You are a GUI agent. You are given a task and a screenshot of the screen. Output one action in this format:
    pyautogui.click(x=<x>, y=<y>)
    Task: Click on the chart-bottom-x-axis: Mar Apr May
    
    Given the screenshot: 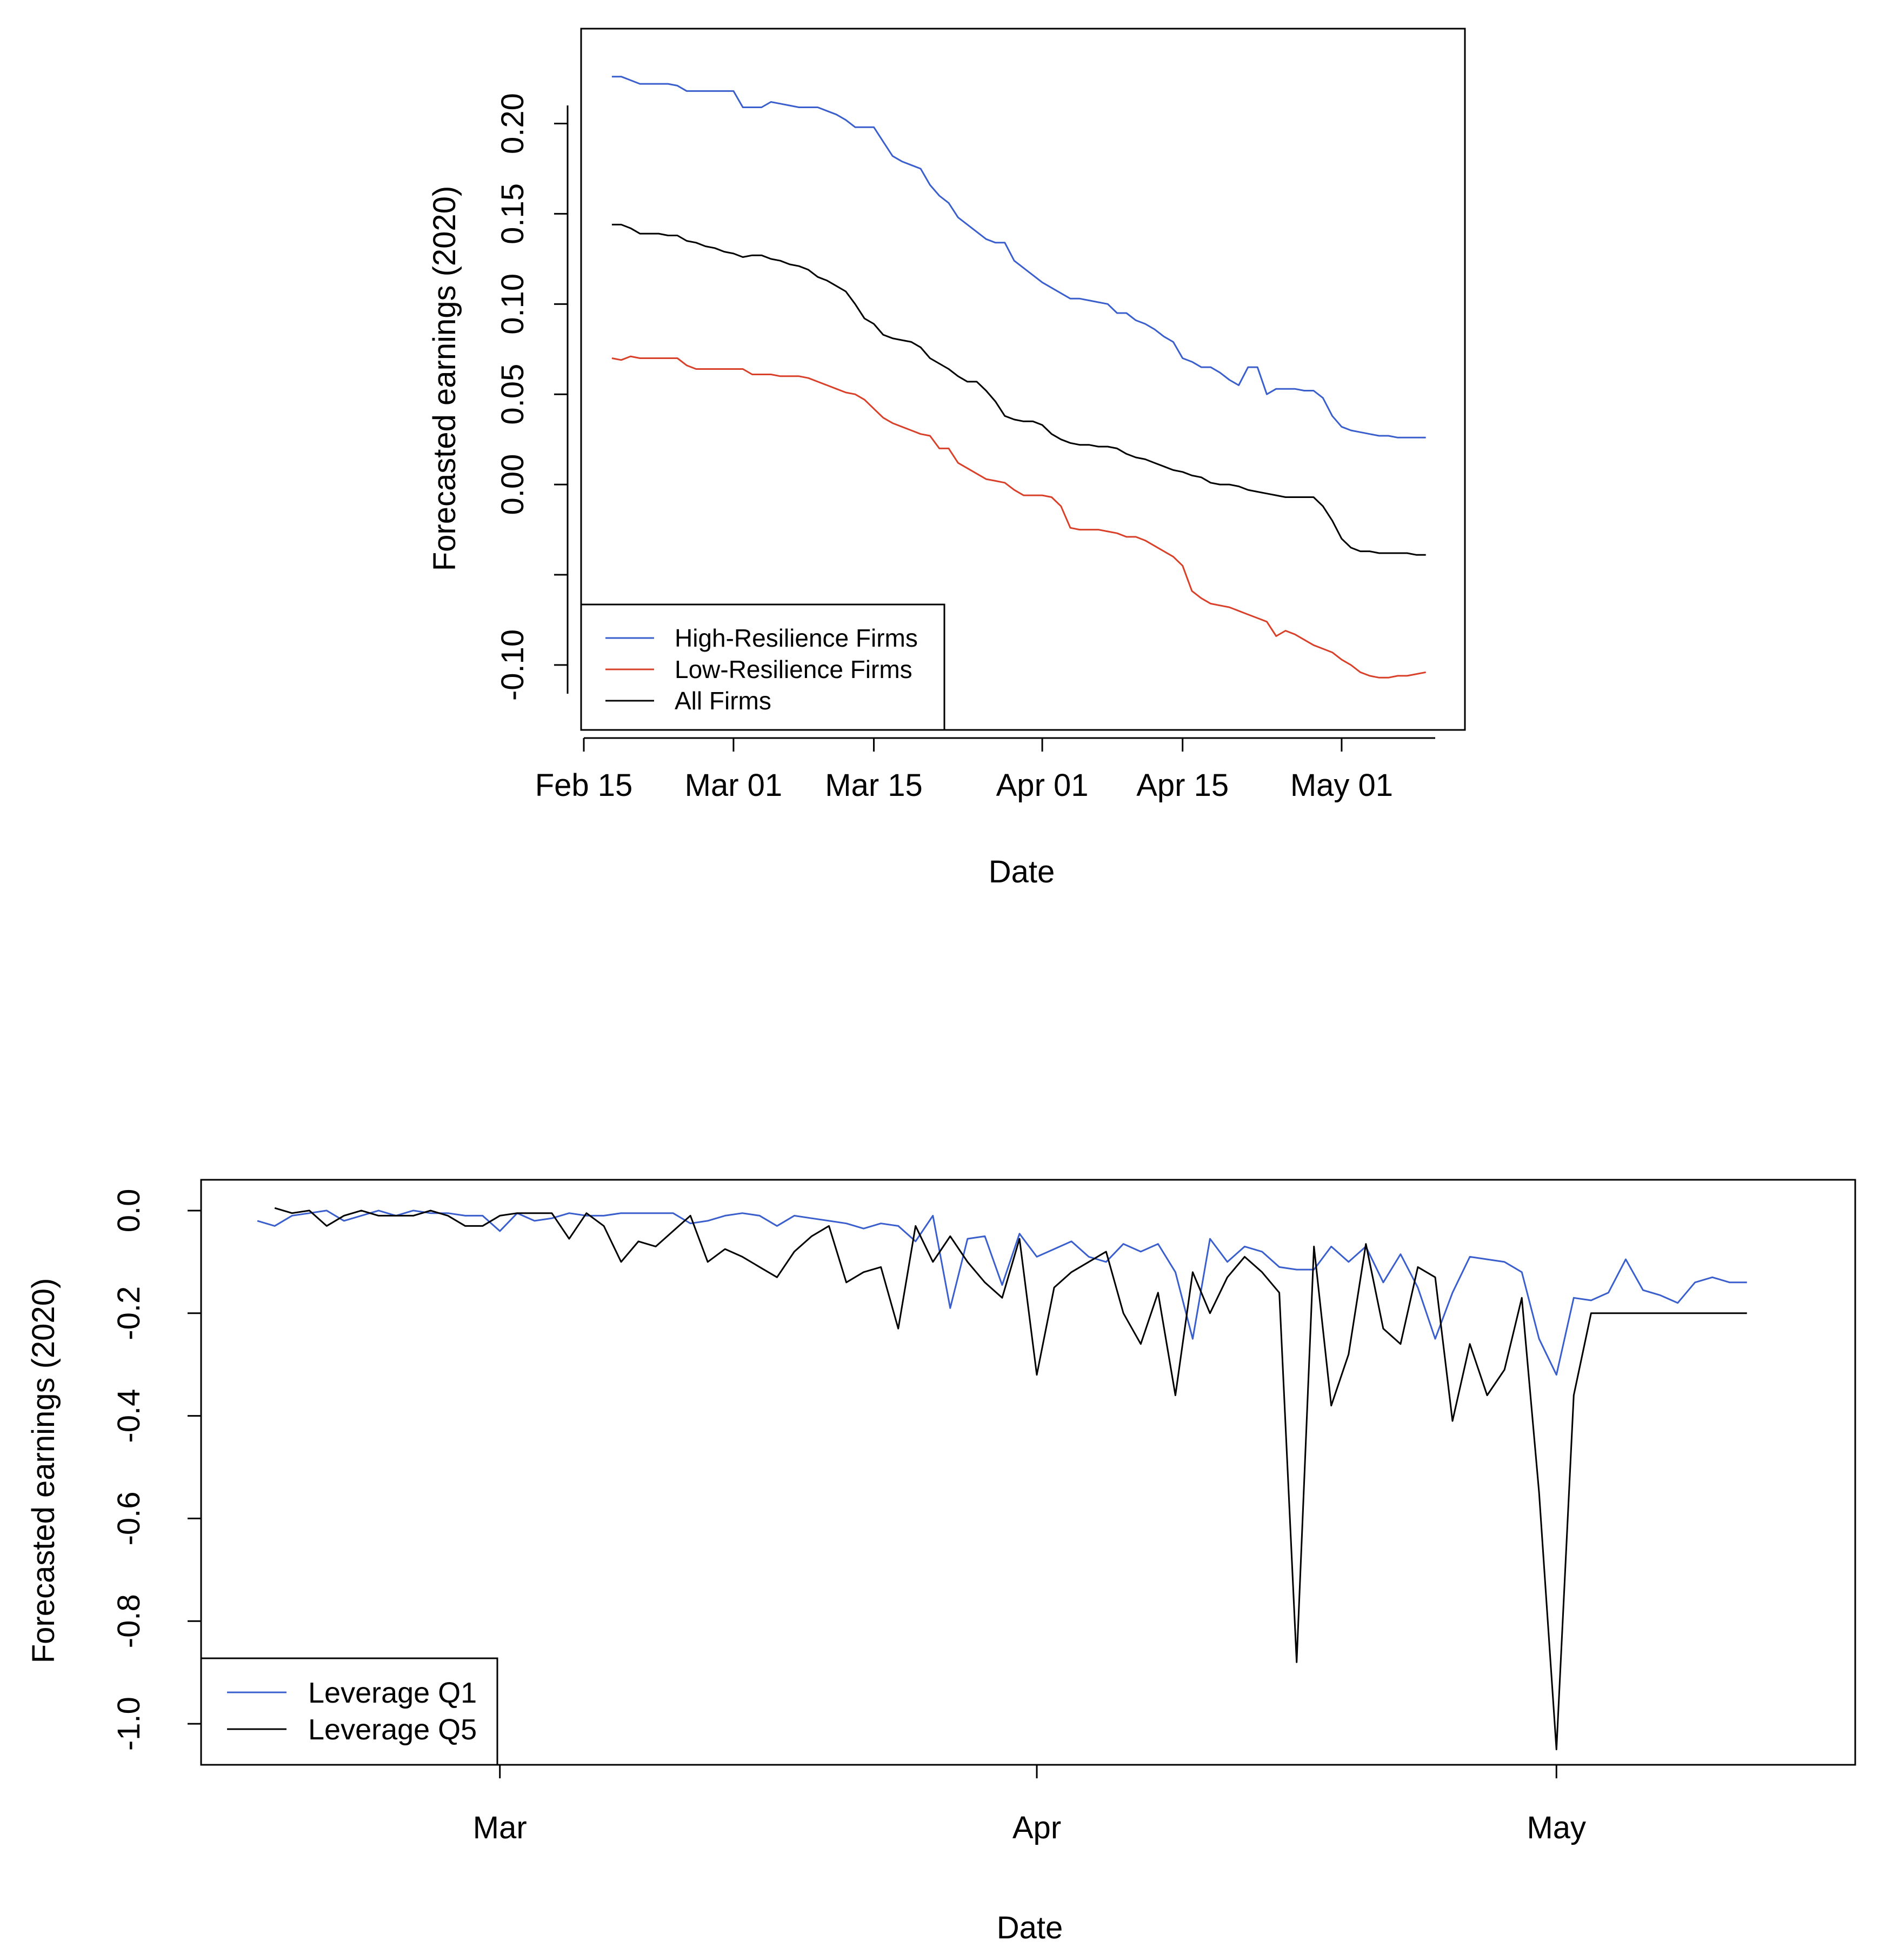 What is the action you would take?
    pyautogui.click(x=1047, y=1804)
    